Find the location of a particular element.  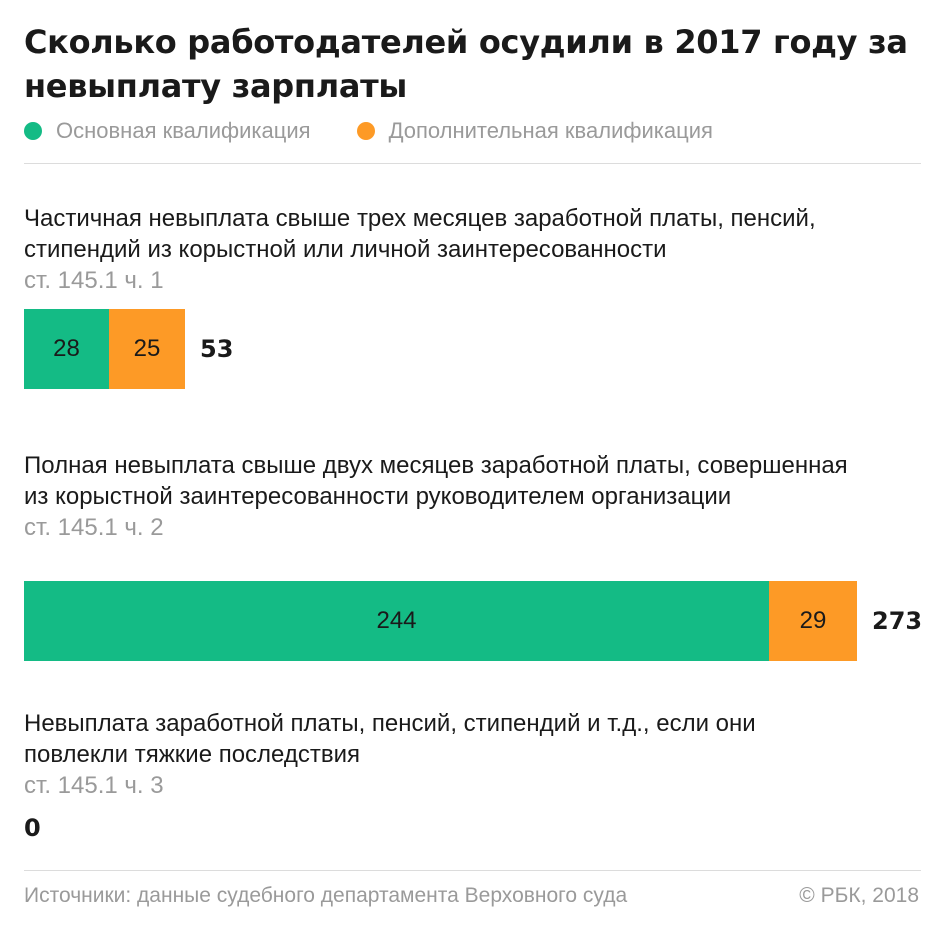

category-article: ст. 145.1 ч. 2 is located at coordinates (94, 527).